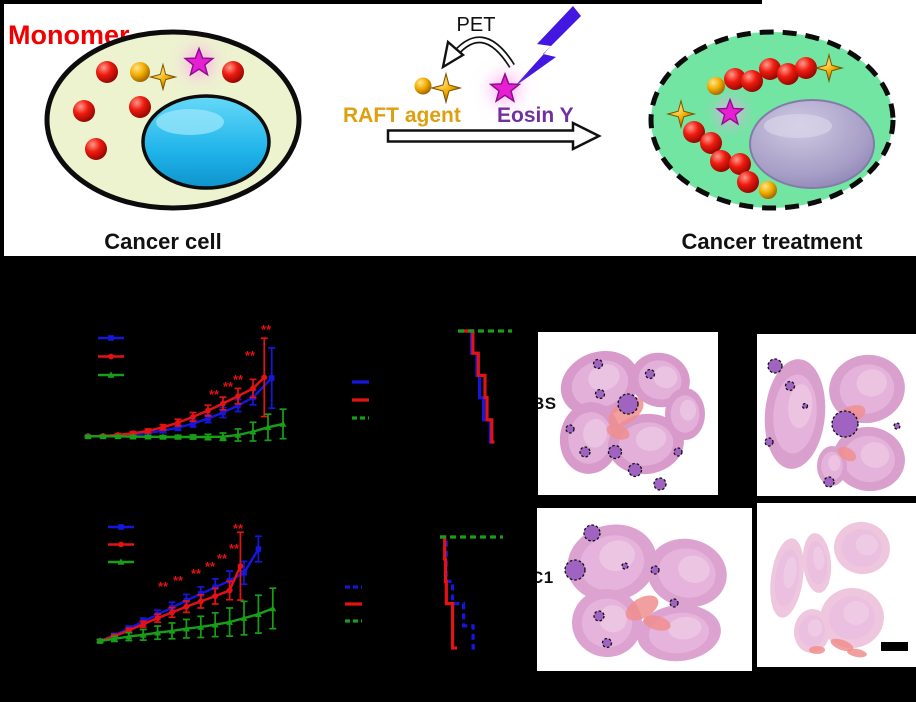 The width and height of the screenshot is (916, 702). What do you see at coordinates (472, 79) in the screenshot?
I see `pet-reaction-scheme: PET RAFT agent Eosin Y` at bounding box center [472, 79].